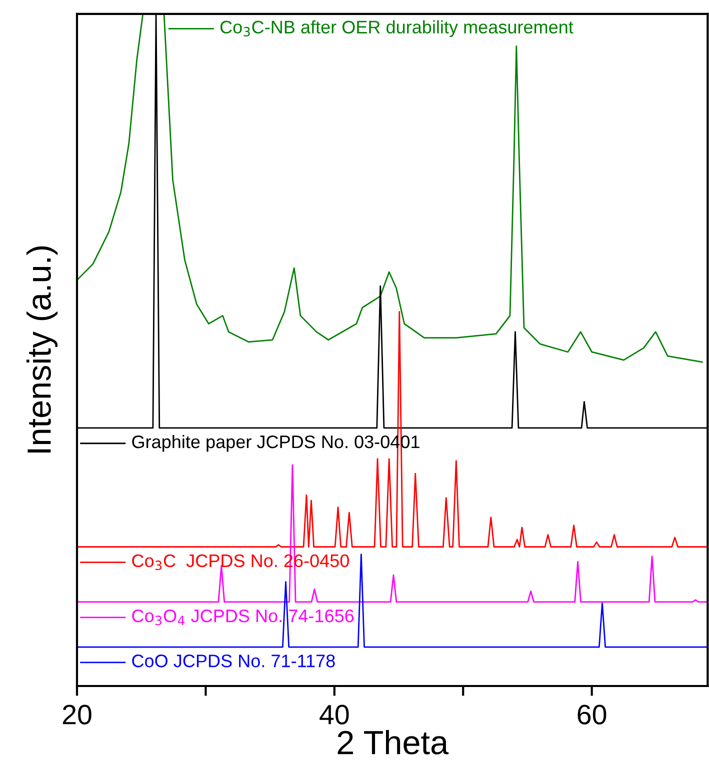  I want to click on x-tick-label: 40, so click(334, 714).